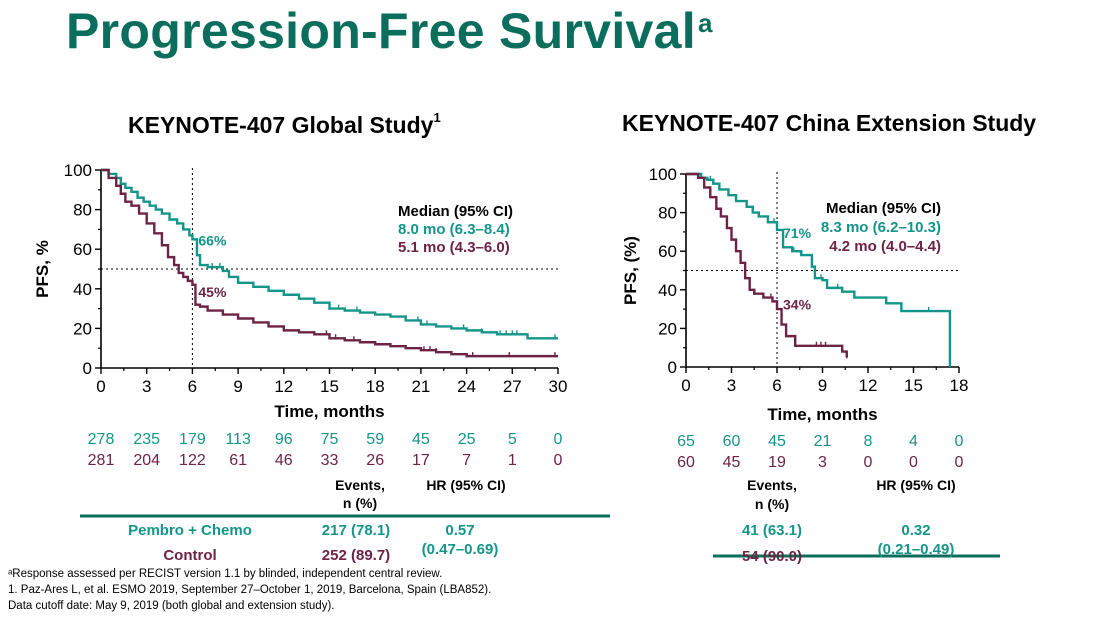 The height and width of the screenshot is (618, 1108). What do you see at coordinates (797, 233) in the screenshot?
I see `china-series-0-annotation: 71%` at bounding box center [797, 233].